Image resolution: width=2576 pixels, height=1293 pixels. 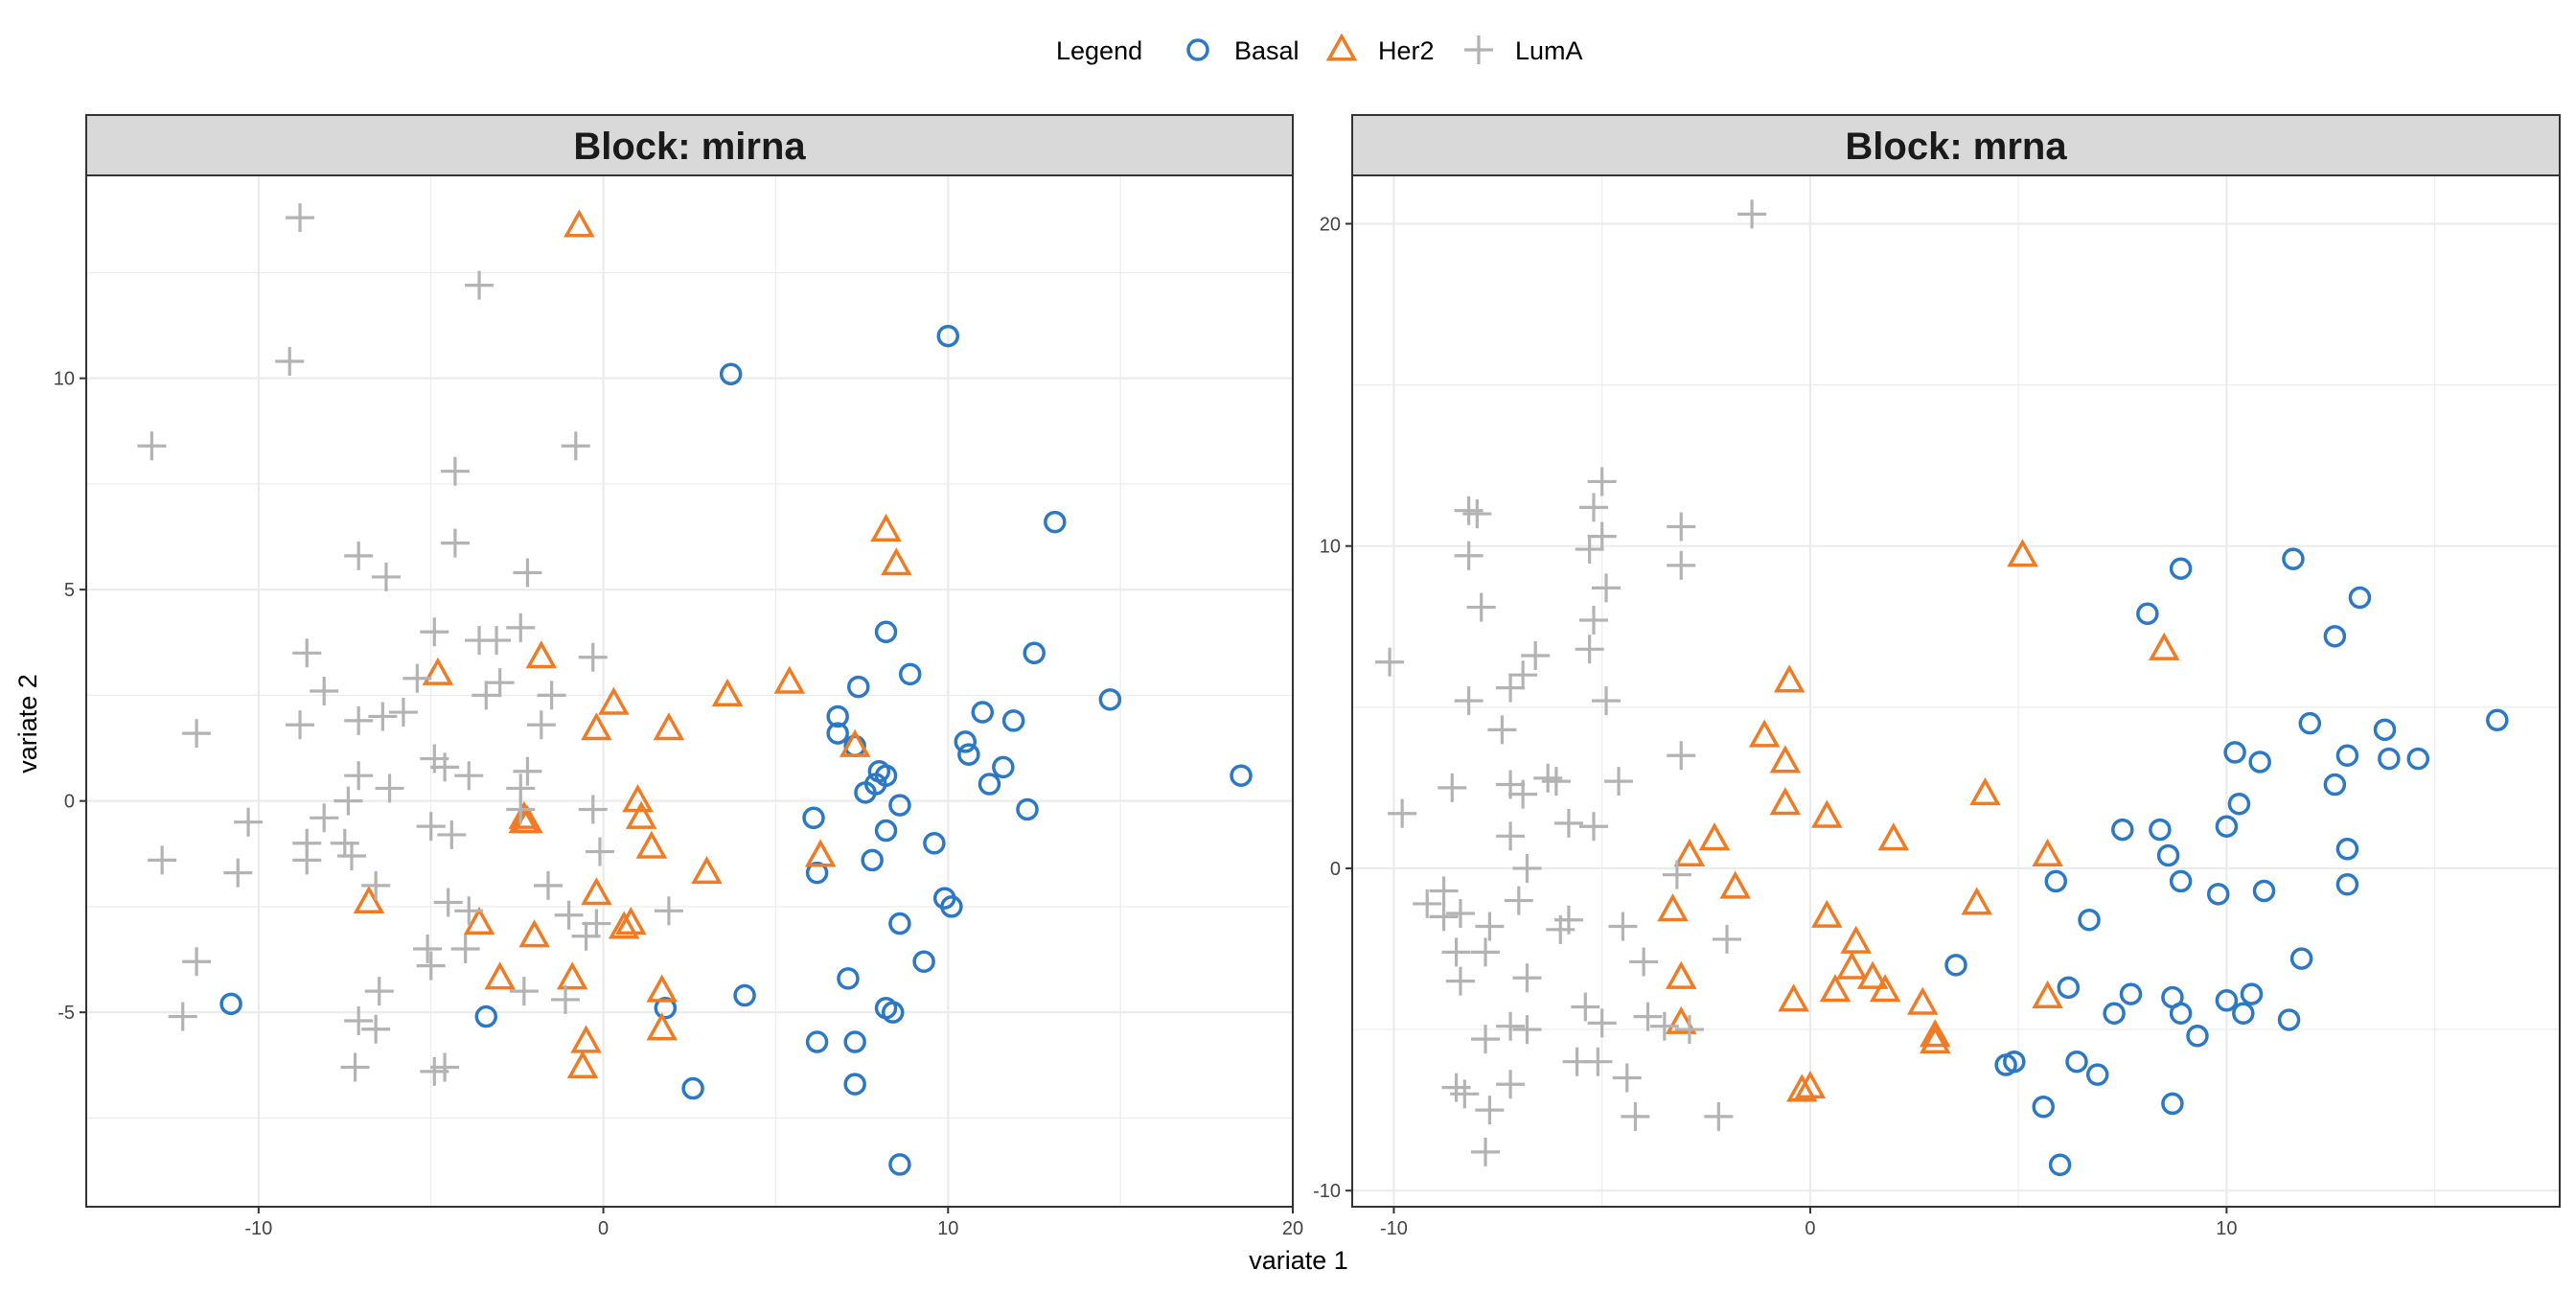 I want to click on legend-item-luma: LumA, so click(x=1523, y=50).